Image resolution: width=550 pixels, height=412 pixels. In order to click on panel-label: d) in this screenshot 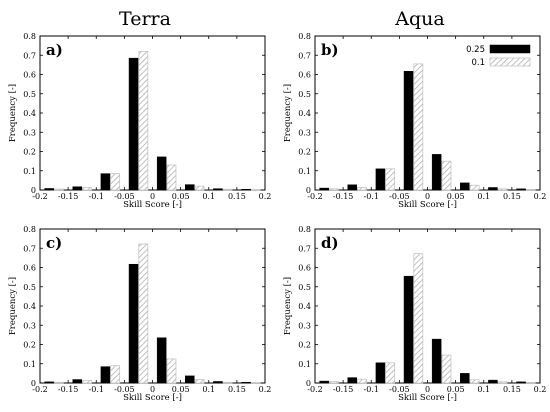, I will do `click(330, 243)`.